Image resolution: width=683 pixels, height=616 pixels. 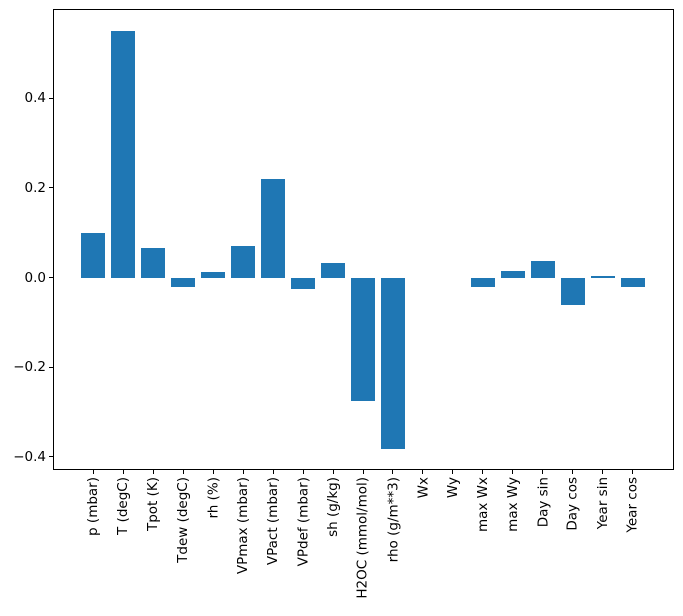 What do you see at coordinates (452, 488) in the screenshot?
I see `x-tick-label-wy: Wy` at bounding box center [452, 488].